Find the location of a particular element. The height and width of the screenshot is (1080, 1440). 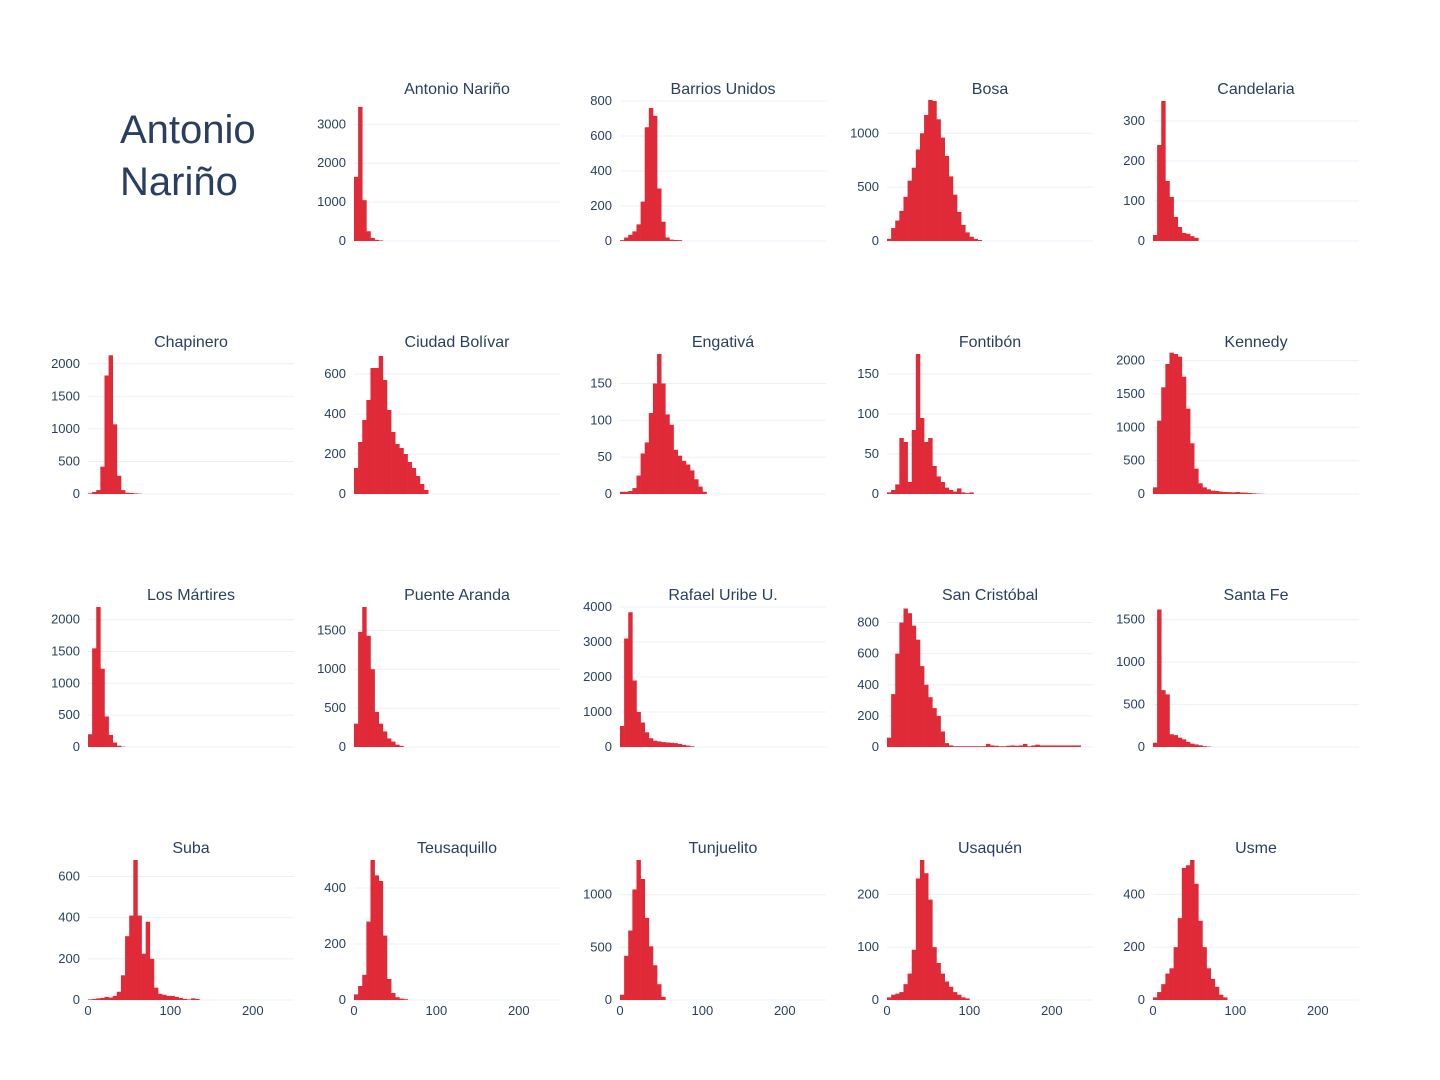

panel-title: Usme is located at coordinates (1256, 848).